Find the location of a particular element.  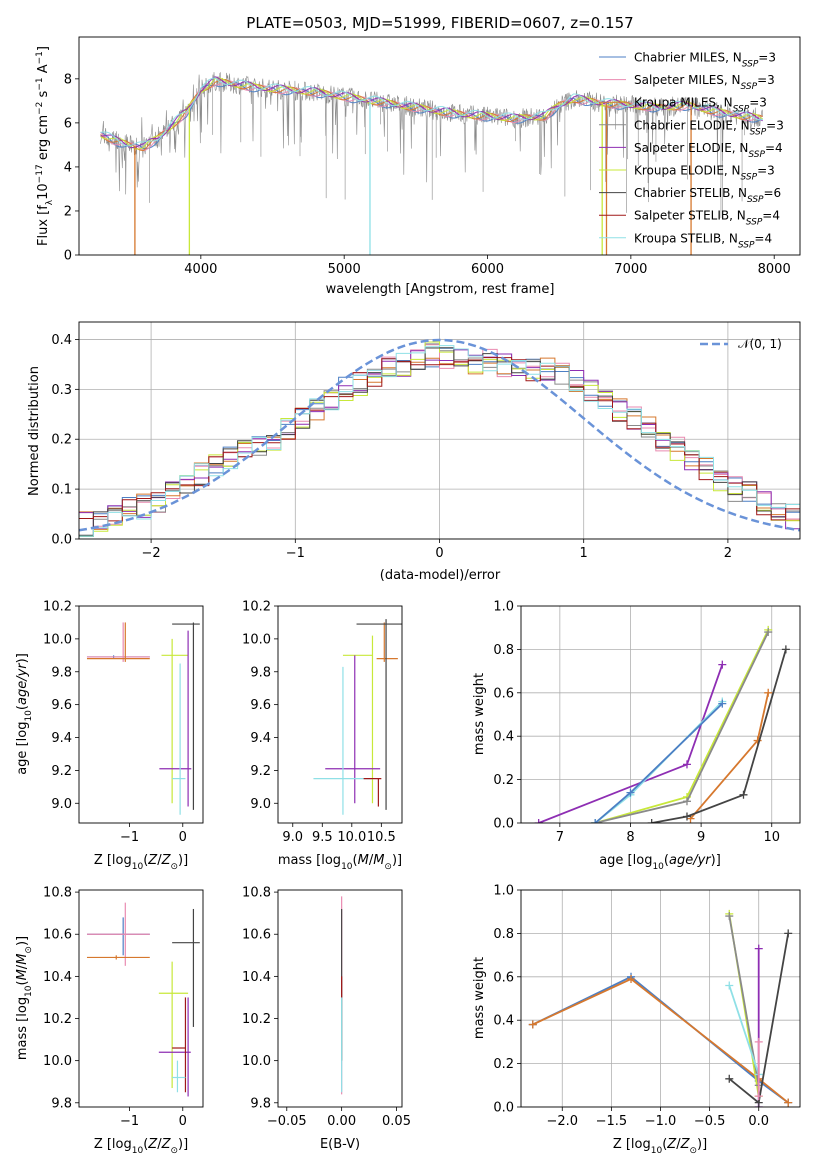

legend-entry: Chabrier ELODIE, NSSP=3 is located at coordinates (709, 127).